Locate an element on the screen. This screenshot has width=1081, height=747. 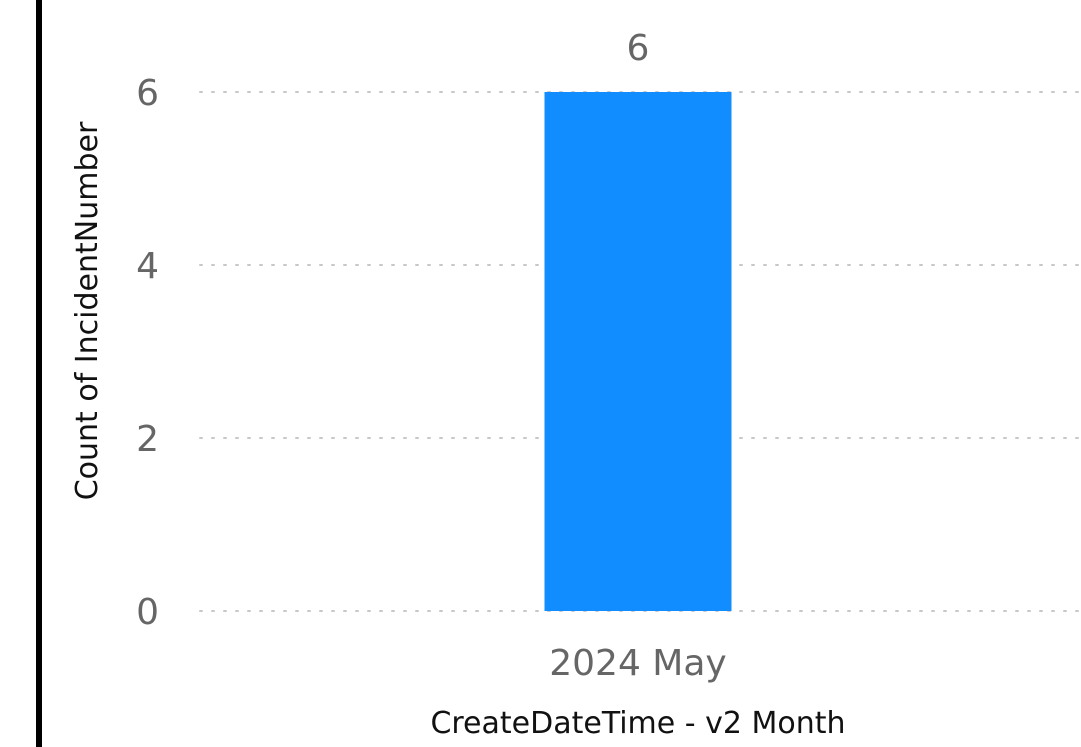
bar-data-label: 6 is located at coordinates (638, 48).